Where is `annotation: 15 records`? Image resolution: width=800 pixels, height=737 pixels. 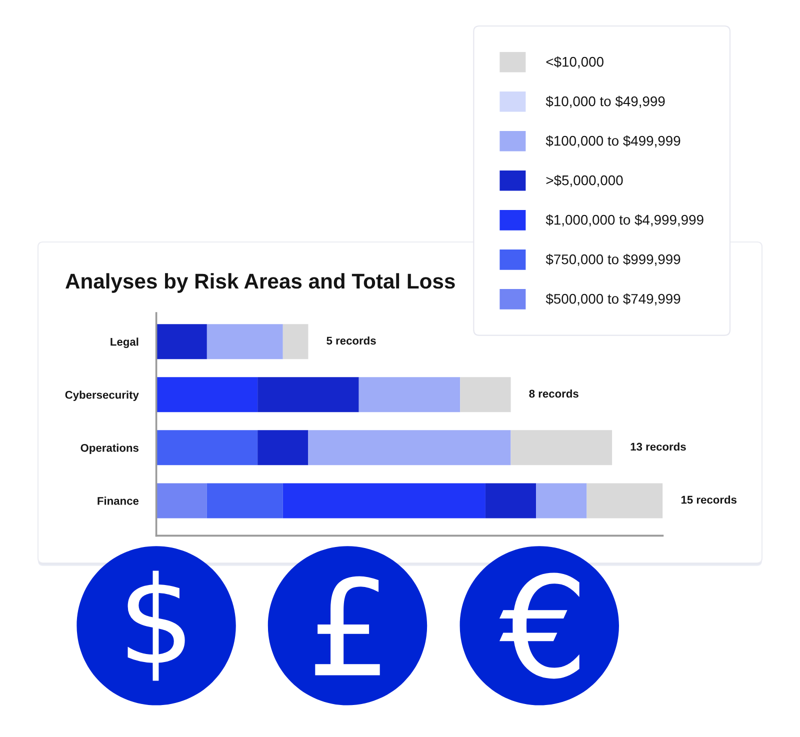 annotation: 15 records is located at coordinates (709, 500).